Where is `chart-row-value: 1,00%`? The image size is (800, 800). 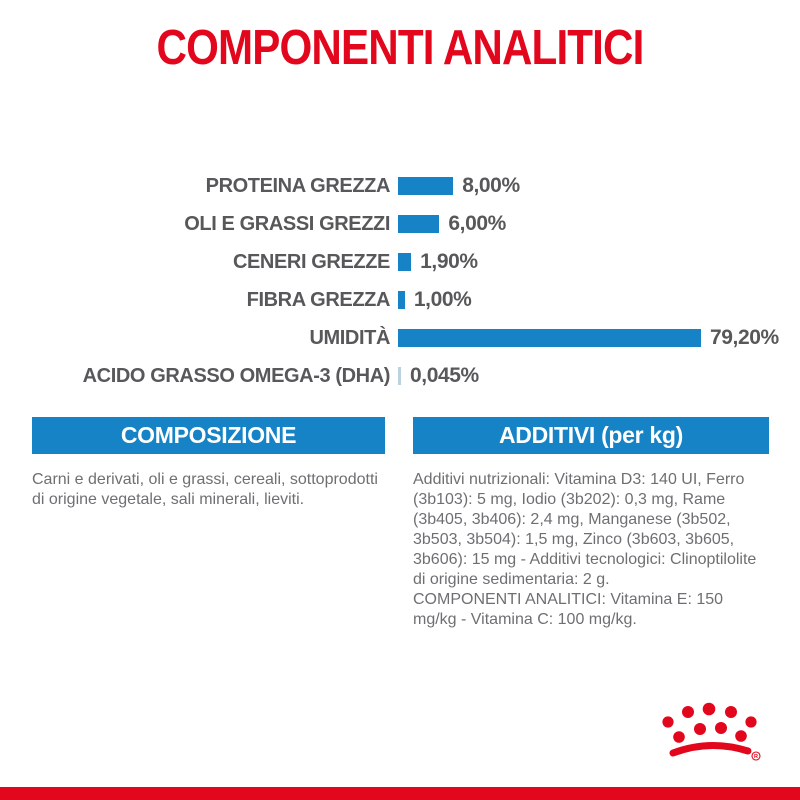
chart-row-value: 1,00% is located at coordinates (442, 299).